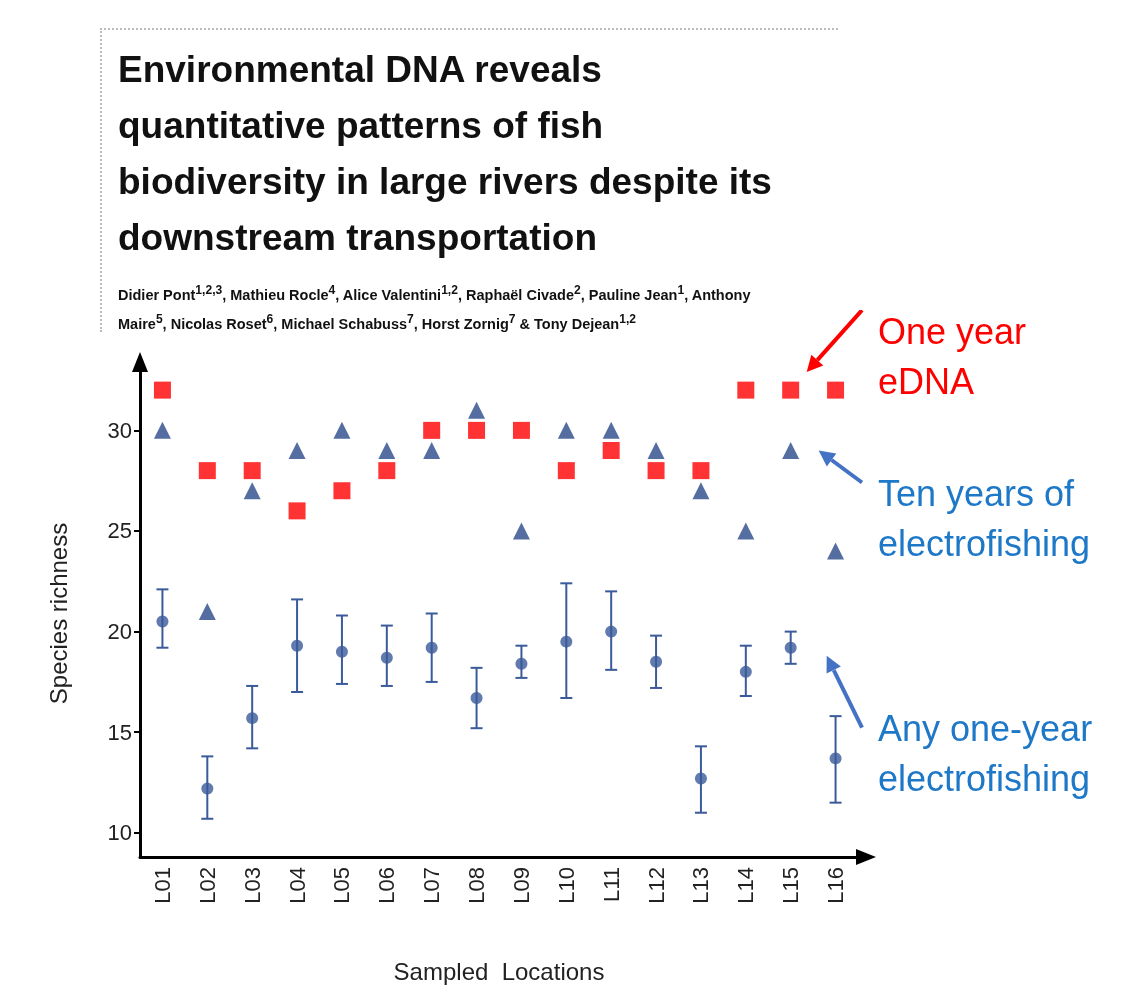 The width and height of the screenshot is (1128, 1000). What do you see at coordinates (746, 885) in the screenshot?
I see `x-tick-label: L14` at bounding box center [746, 885].